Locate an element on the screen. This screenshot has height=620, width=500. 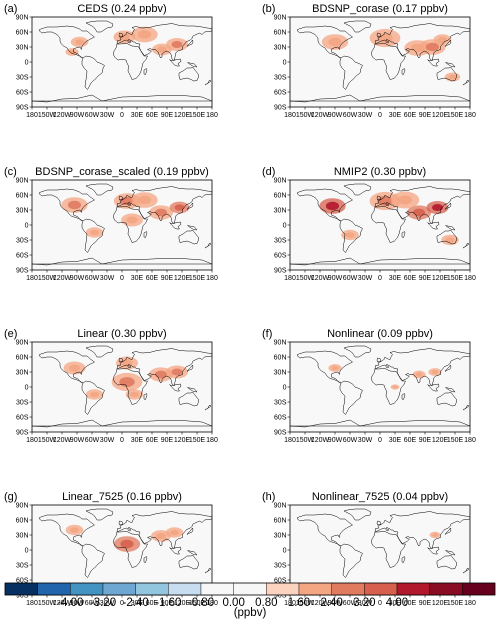
colorbar-tick-label: 0.00 is located at coordinates (233, 603).